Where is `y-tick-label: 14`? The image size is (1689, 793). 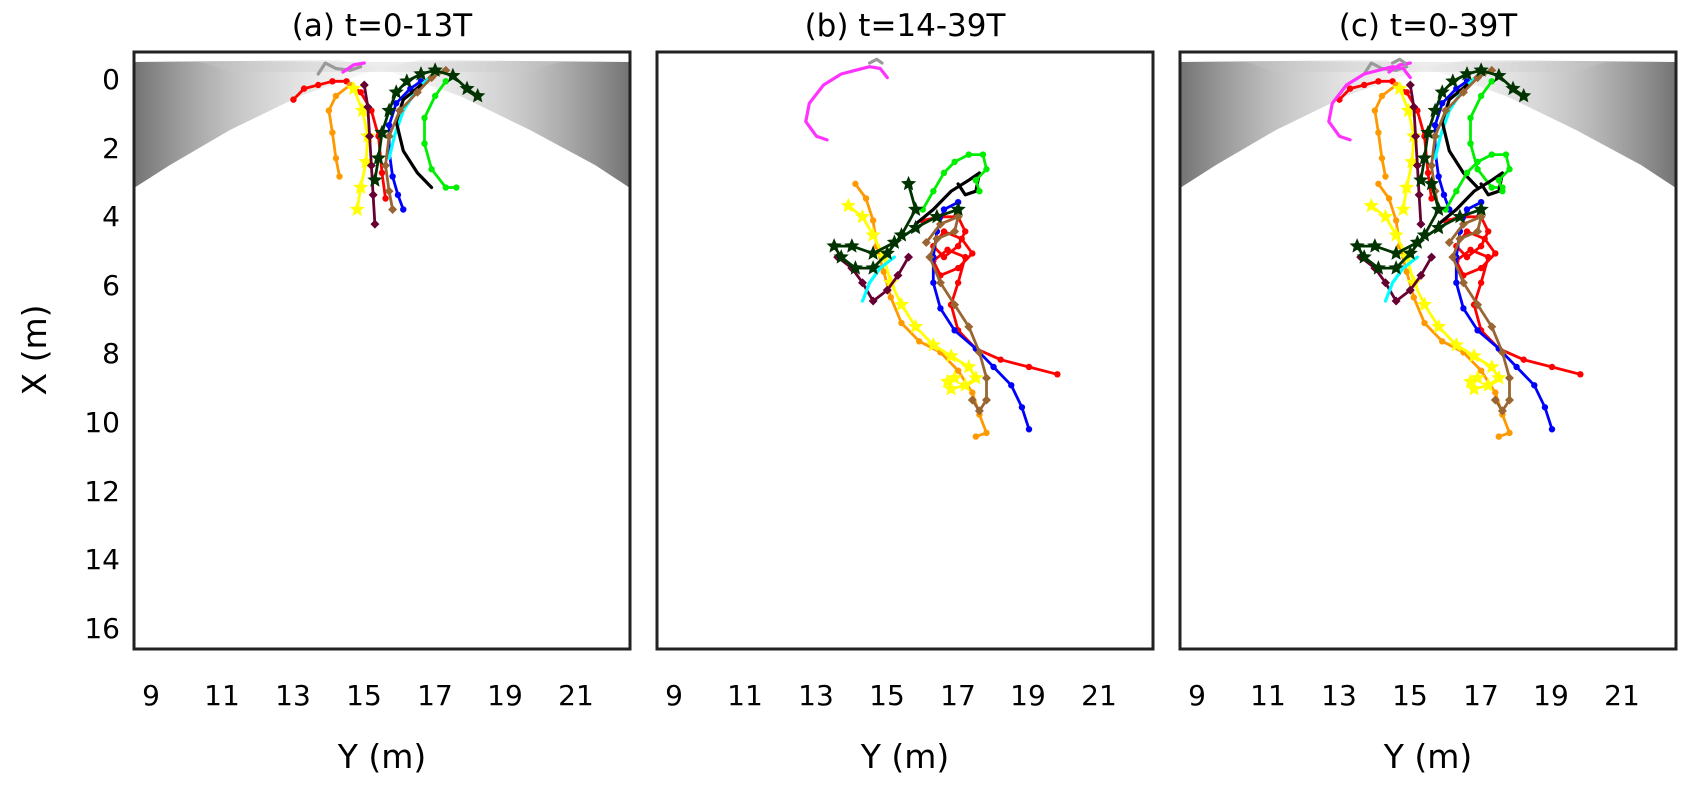 y-tick-label: 14 is located at coordinates (102, 559).